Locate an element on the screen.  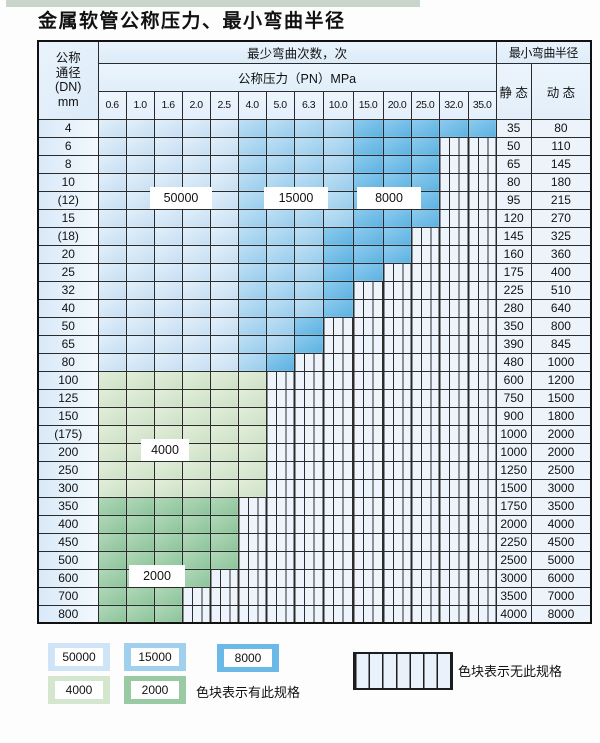
dn-cell: 450 is located at coordinates (68, 542).